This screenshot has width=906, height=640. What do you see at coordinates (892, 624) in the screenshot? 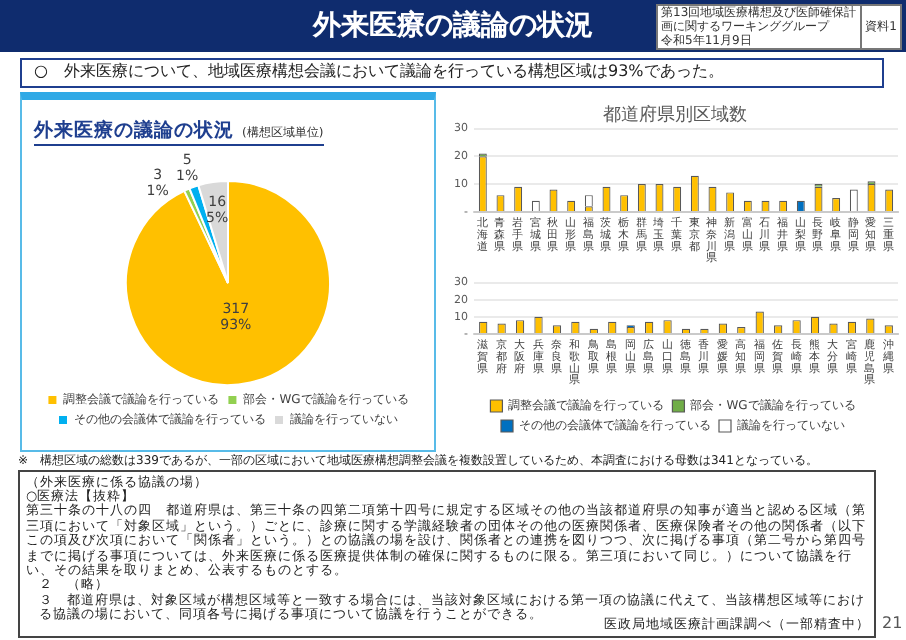
I see `text: 21` at bounding box center [892, 624].